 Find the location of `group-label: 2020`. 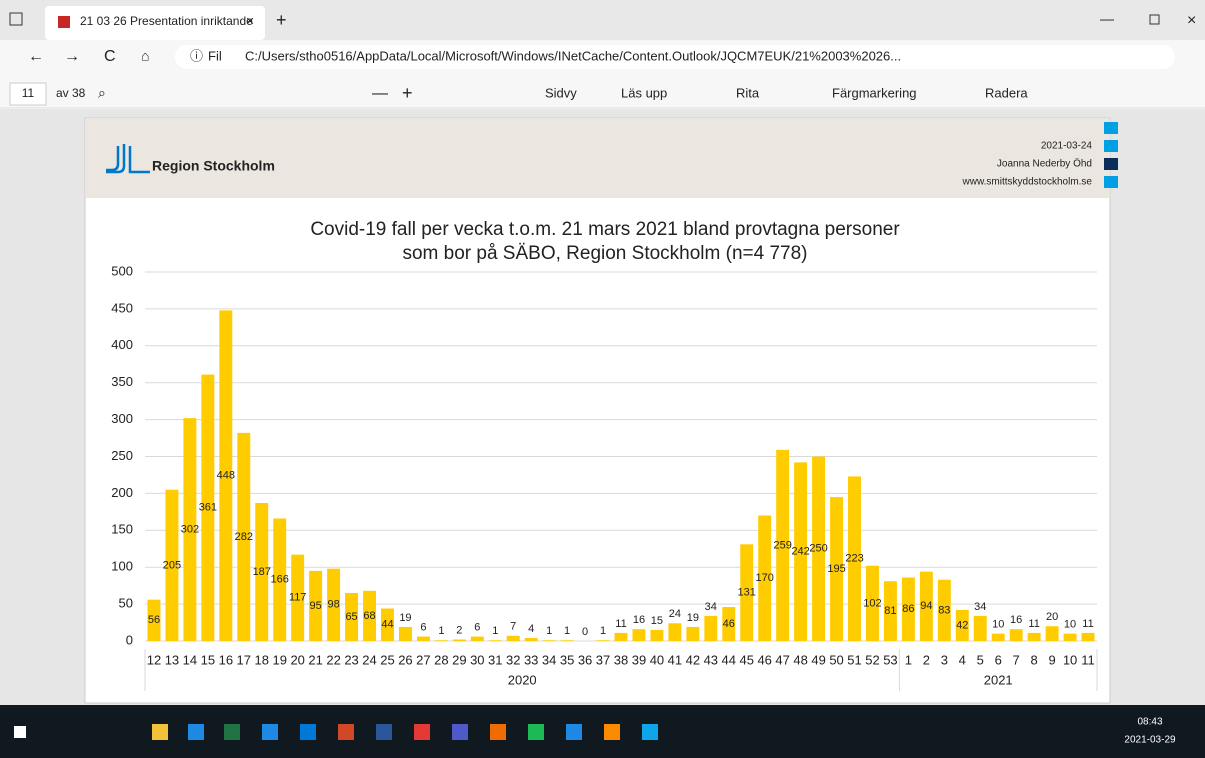

group-label: 2020 is located at coordinates (522, 679).